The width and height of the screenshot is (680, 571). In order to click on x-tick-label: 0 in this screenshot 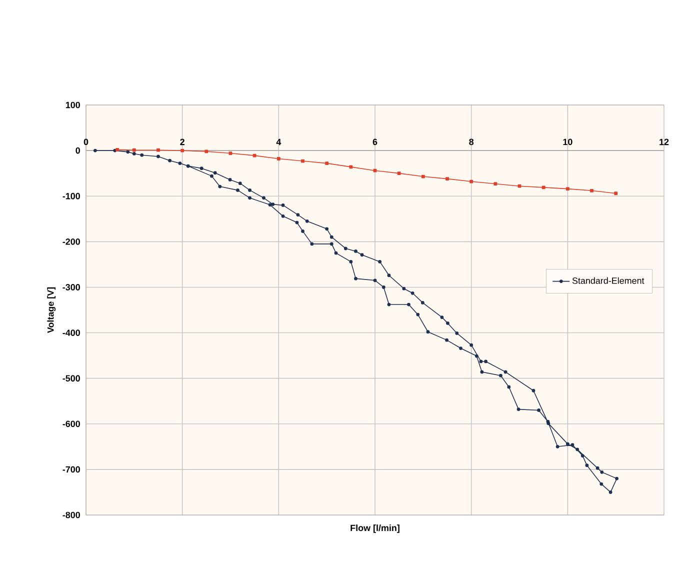, I will do `click(86, 142)`.